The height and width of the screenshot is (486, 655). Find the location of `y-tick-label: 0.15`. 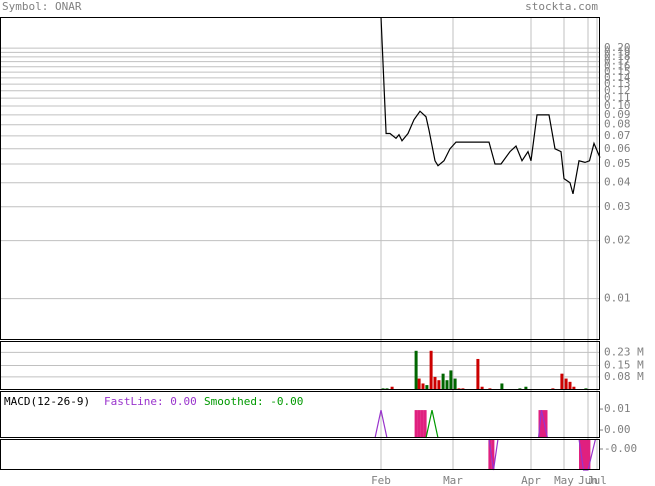

y-tick-label: 0.15 is located at coordinates (617, 71).